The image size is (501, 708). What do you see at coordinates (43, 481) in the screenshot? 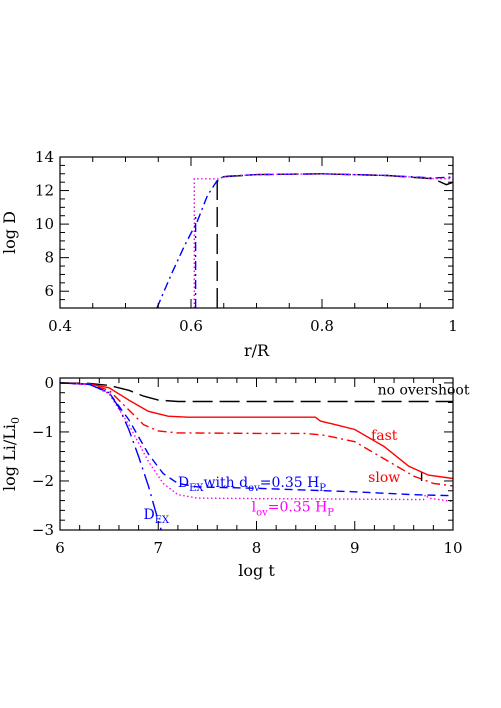
I see `y-tick-label: −2` at bounding box center [43, 481].